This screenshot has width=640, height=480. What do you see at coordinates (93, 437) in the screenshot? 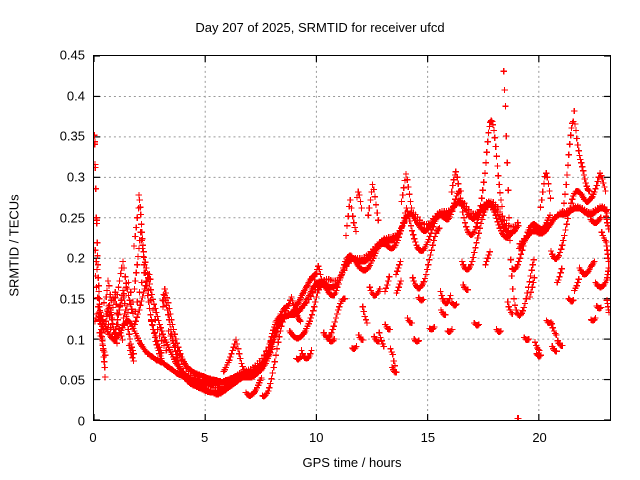
I see `x-tick-label: 0` at bounding box center [93, 437].